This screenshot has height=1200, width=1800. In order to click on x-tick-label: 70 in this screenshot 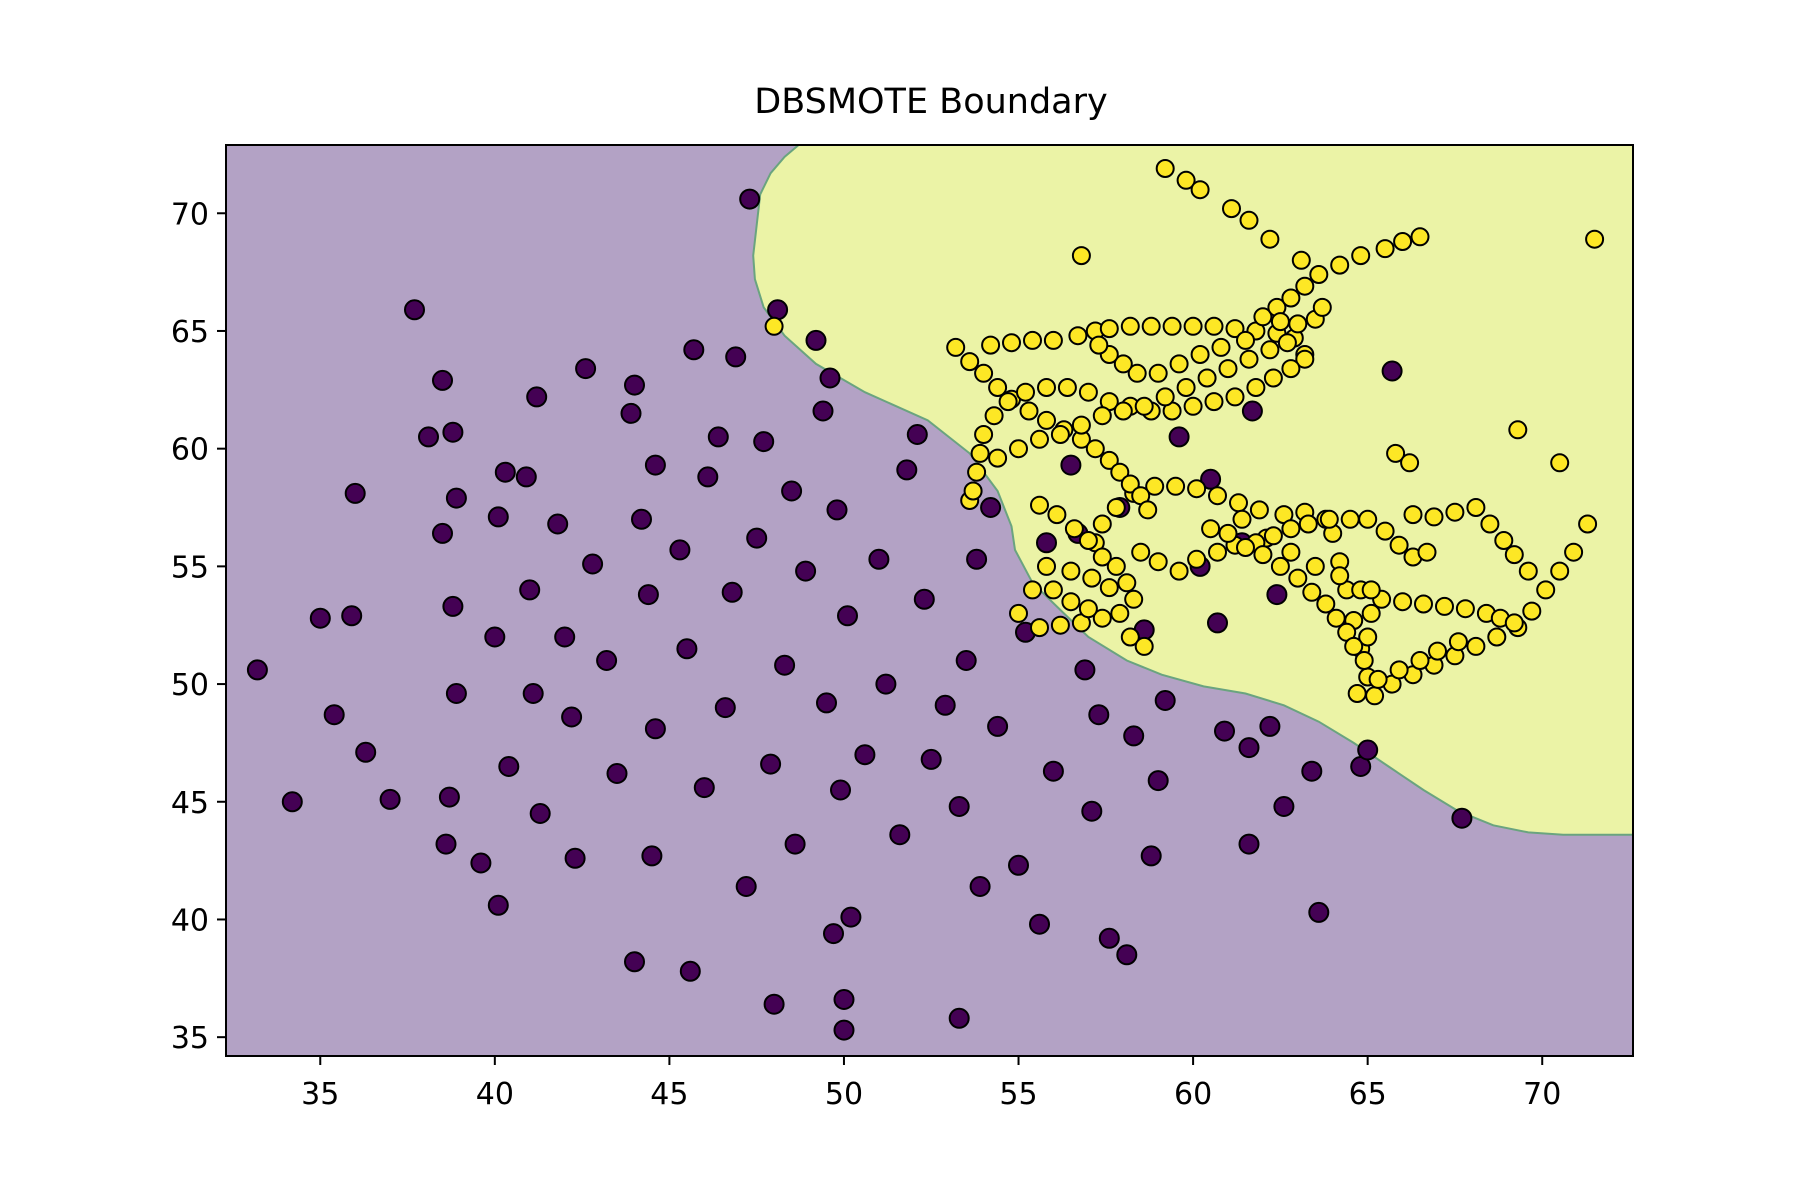, I will do `click(1542, 1094)`.